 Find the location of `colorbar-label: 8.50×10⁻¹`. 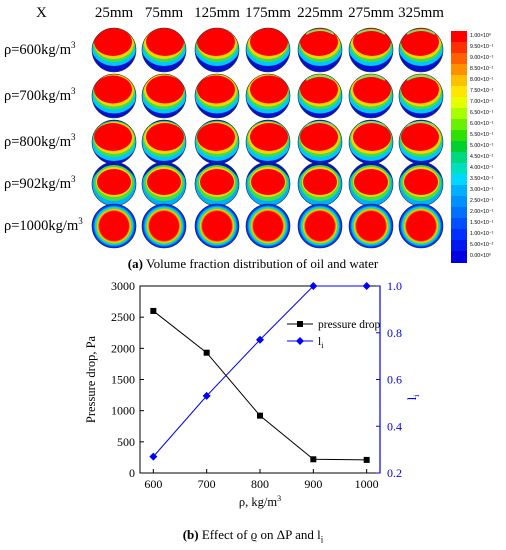

colorbar-label: 8.50×10⁻¹ is located at coordinates (482, 69).